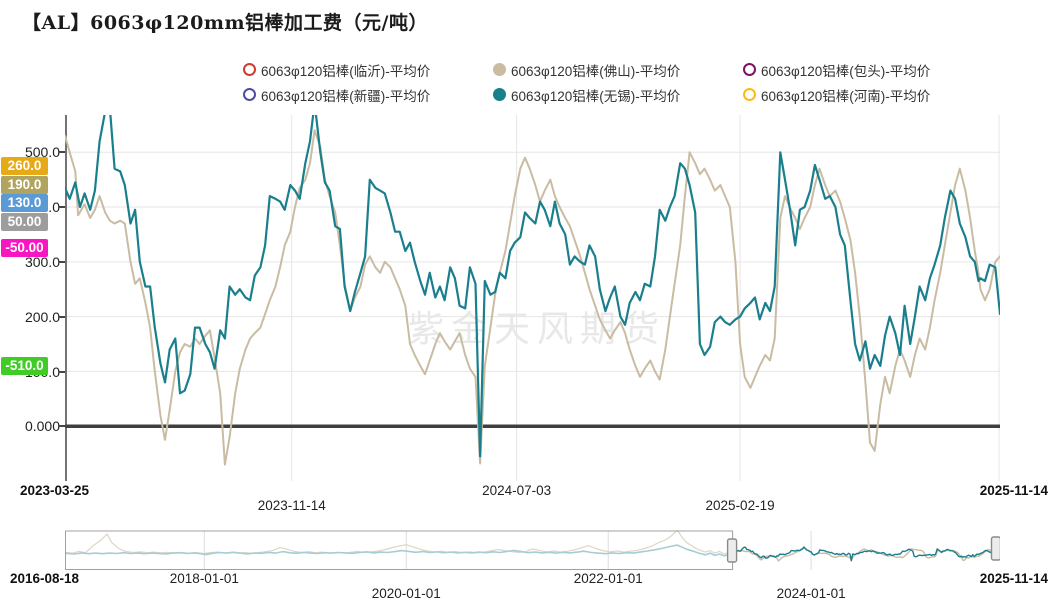 The height and width of the screenshot is (609, 1053). I want to click on y-axis-label: 300.0, so click(42, 262).